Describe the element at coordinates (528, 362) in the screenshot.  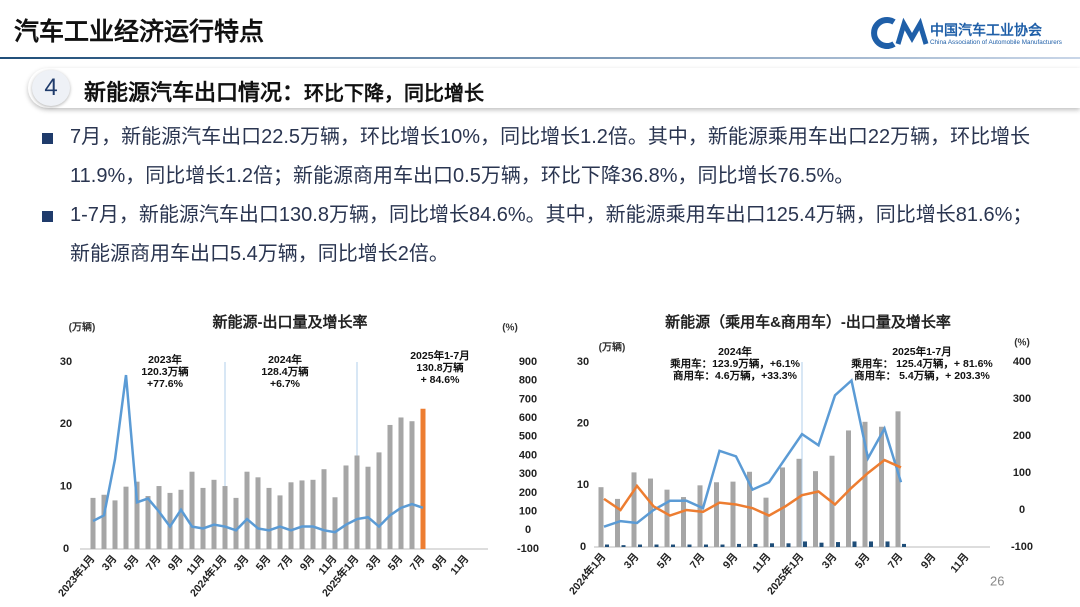
I see `y2-tick-label: 900` at that location.